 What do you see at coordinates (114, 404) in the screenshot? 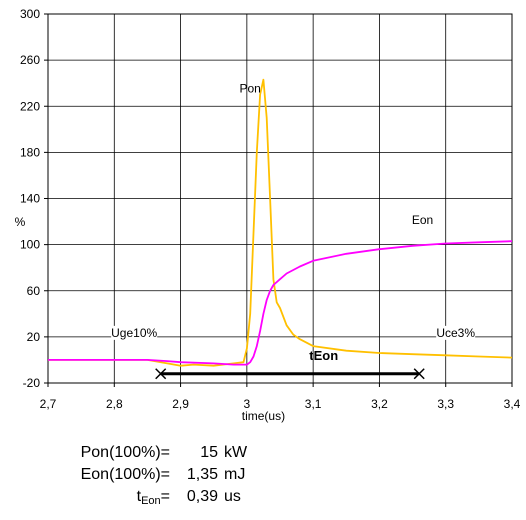
I see `x-tick-label: 2,8` at bounding box center [114, 404].